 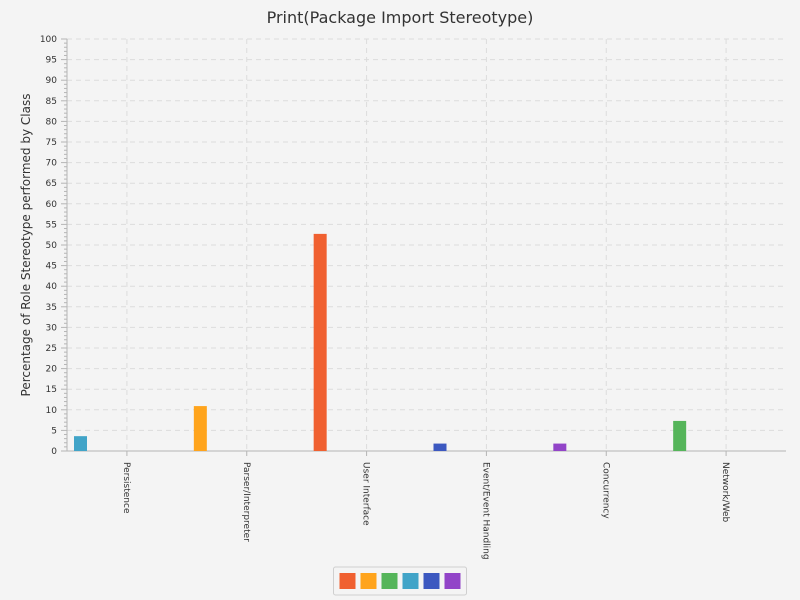 I want to click on y-tick-label: 30, so click(x=52, y=328).